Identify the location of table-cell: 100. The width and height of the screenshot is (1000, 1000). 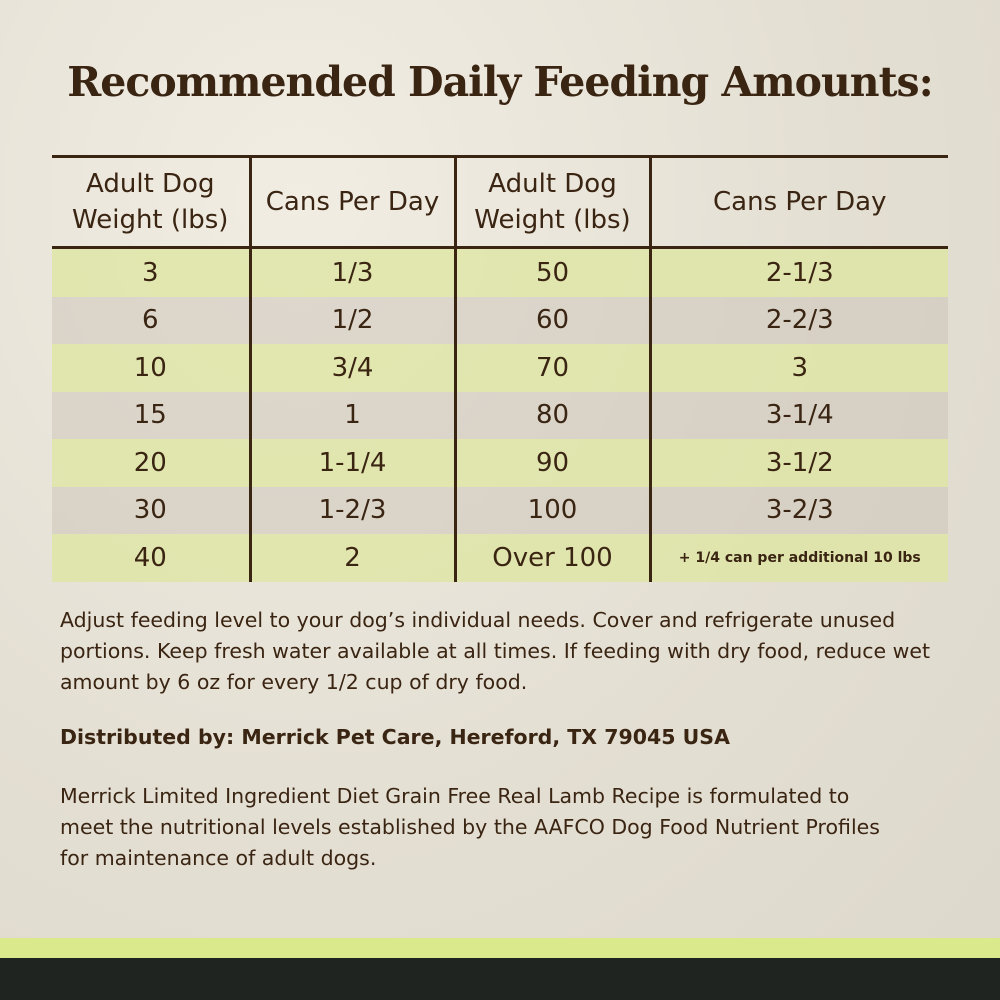
(551, 510).